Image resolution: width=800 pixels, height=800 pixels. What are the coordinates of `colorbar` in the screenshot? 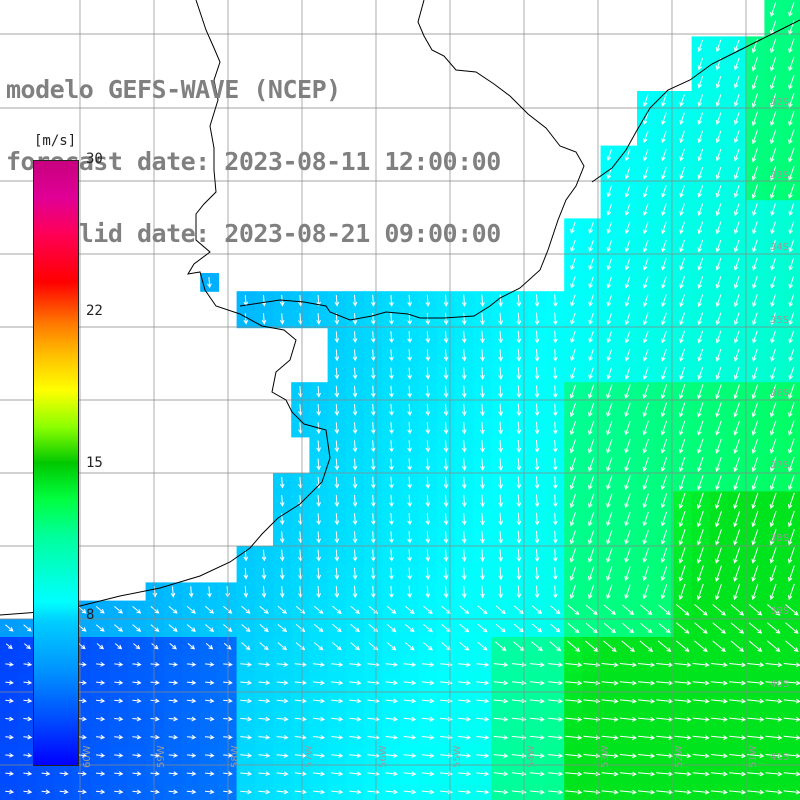 It's located at (56, 463).